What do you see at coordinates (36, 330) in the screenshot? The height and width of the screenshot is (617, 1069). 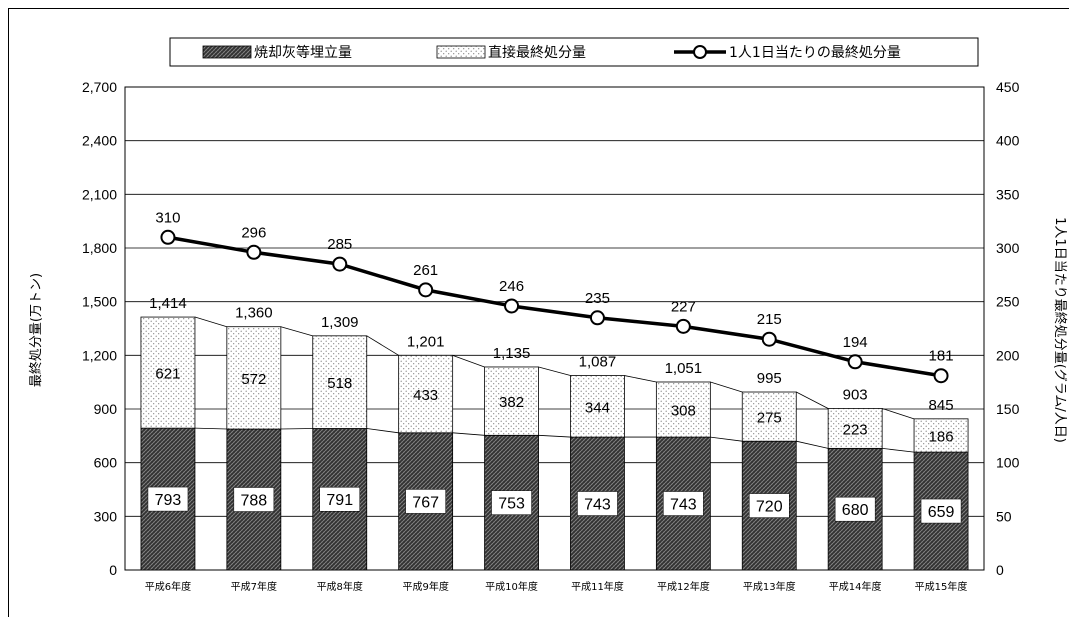 I see `y-axis-title: 最終処分量(万トン)` at bounding box center [36, 330].